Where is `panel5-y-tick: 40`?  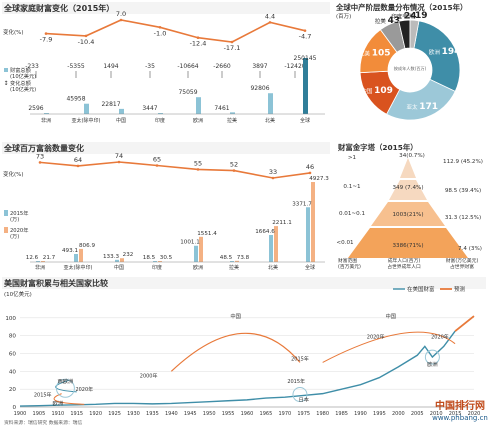 panel5-y-tick: 40 is located at coordinates (13, 372).